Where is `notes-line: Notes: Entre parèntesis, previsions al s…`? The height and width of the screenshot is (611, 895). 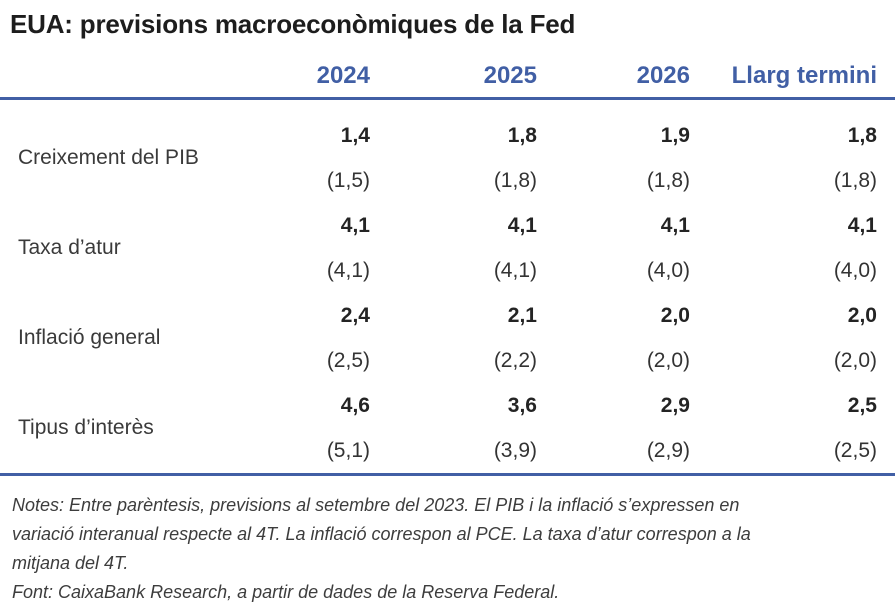 notes-line: Notes: Entre parèntesis, previsions al s… is located at coordinates (376, 505).